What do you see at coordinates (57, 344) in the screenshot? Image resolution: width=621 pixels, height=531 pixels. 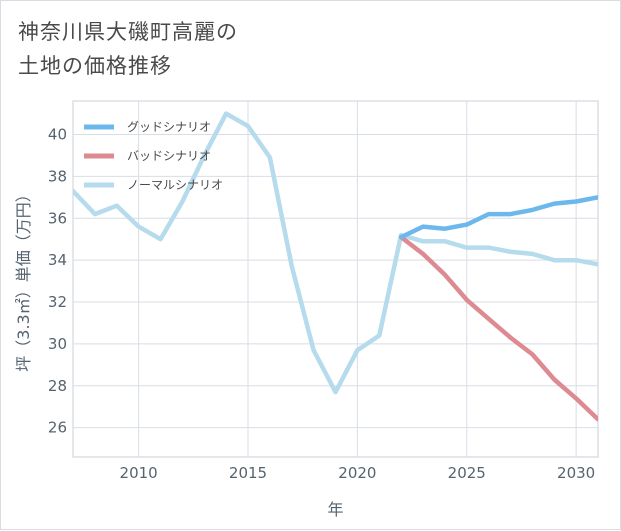 I see `y-tick-label: 30` at bounding box center [57, 344].